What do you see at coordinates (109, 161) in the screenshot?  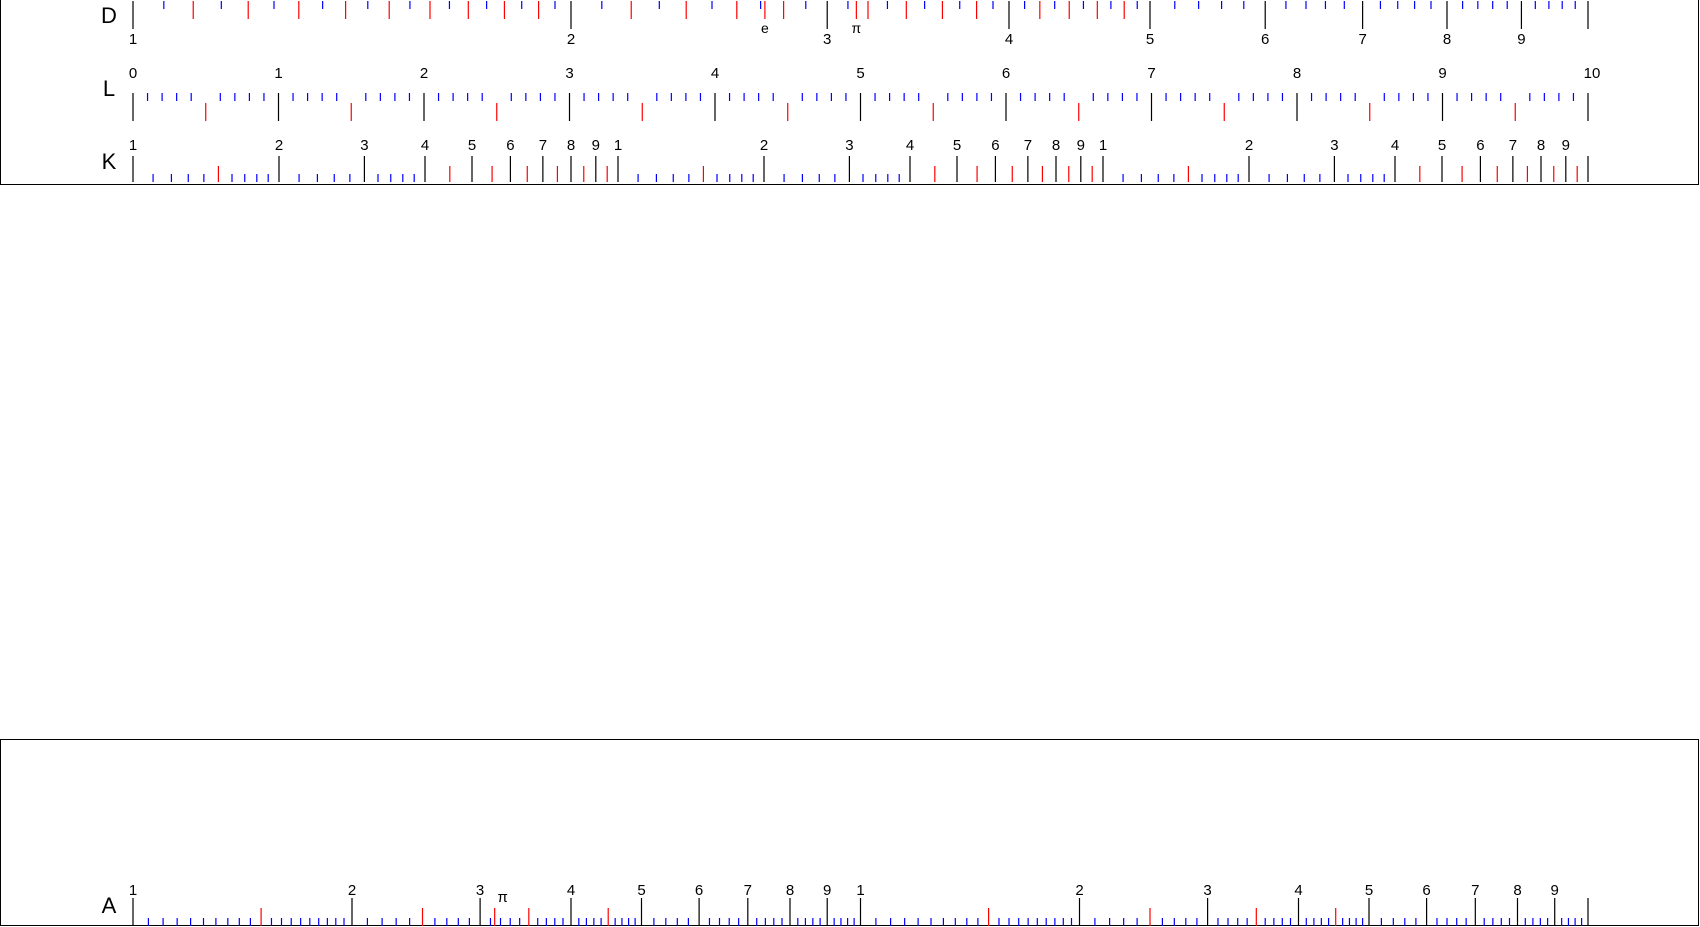 I see `scale-name: K` at bounding box center [109, 161].